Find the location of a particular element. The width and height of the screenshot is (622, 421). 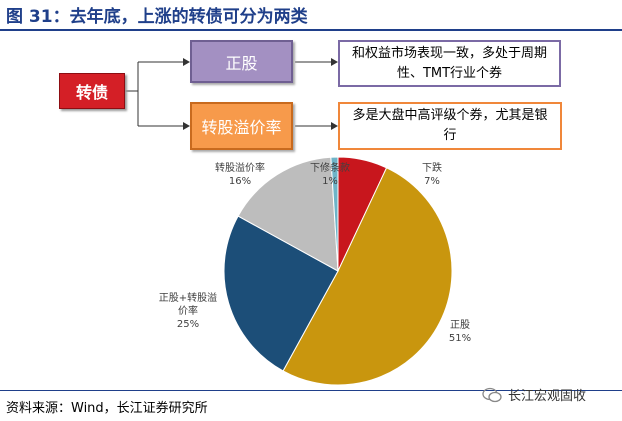

header-divider is located at coordinates (311, 30).